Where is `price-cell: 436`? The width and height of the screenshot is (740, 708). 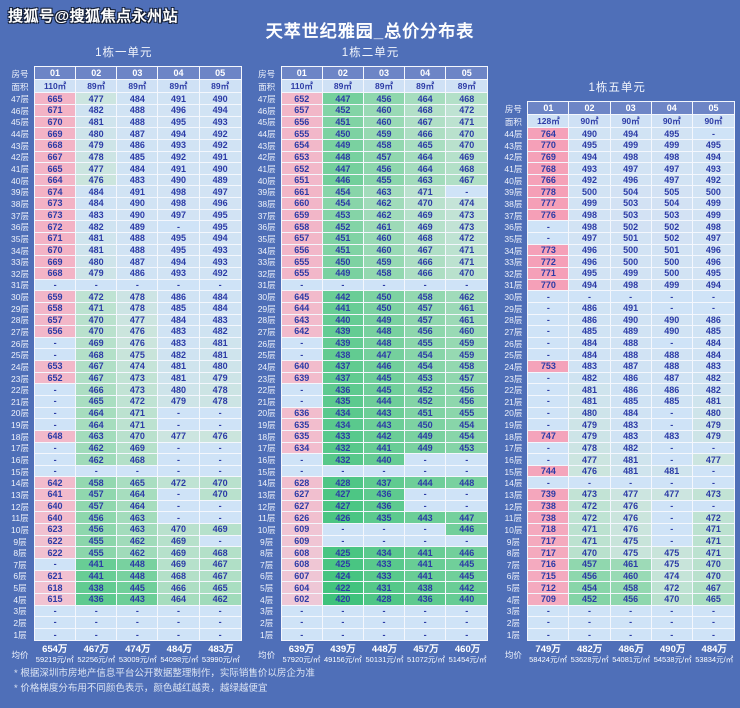
price-cell: 436 is located at coordinates (97, 599).